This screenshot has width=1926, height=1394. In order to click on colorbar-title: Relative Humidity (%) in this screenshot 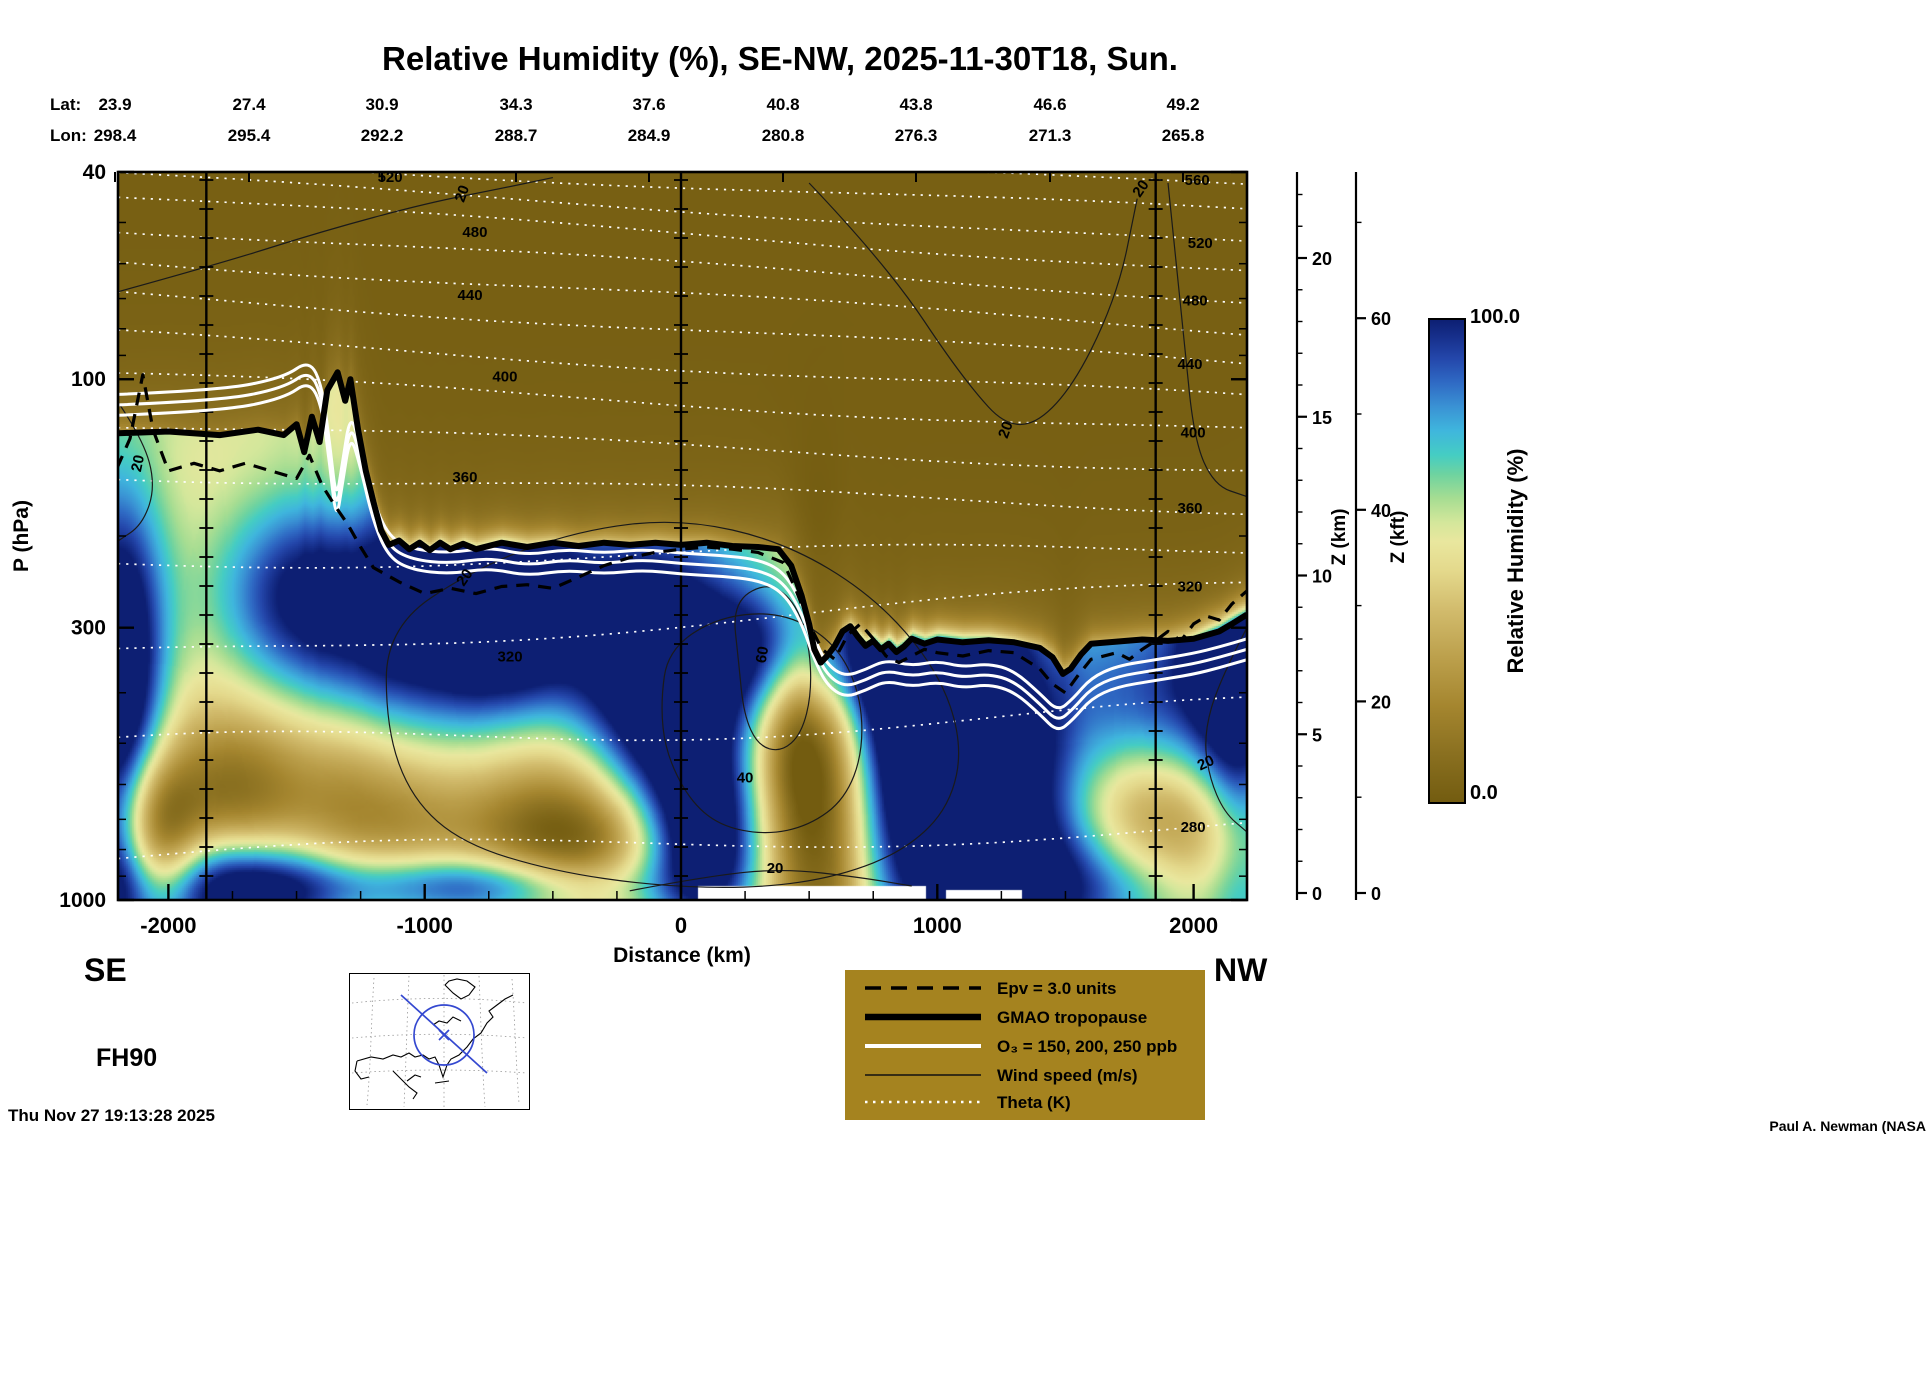, I will do `click(1515, 561)`.